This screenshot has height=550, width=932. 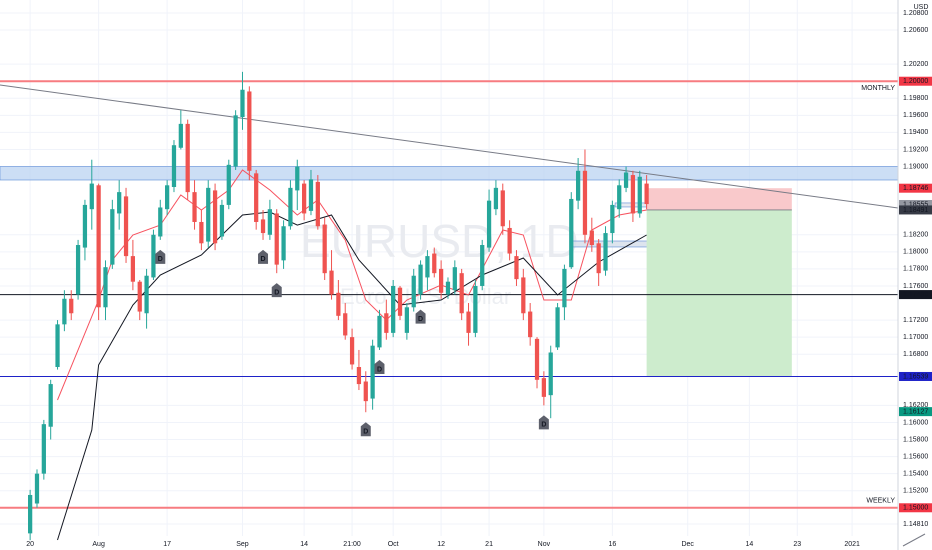 What do you see at coordinates (915, 376) in the screenshot?
I see `price-label: 1.16539` at bounding box center [915, 376].